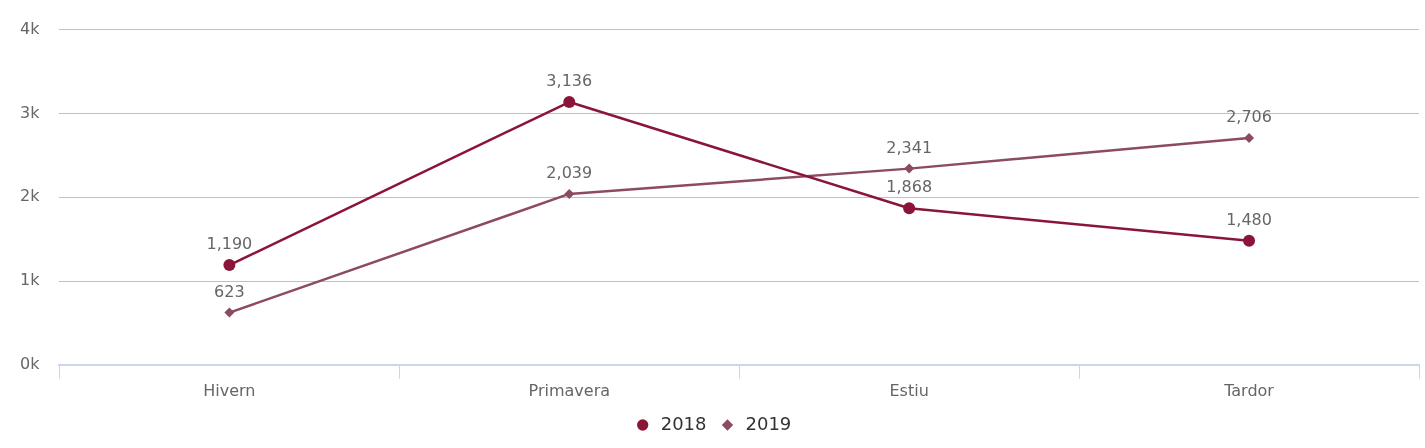 Image resolution: width=1425 pixels, height=448 pixels. Describe the element at coordinates (30, 112) in the screenshot. I see `y-tick-label: 3k` at that location.